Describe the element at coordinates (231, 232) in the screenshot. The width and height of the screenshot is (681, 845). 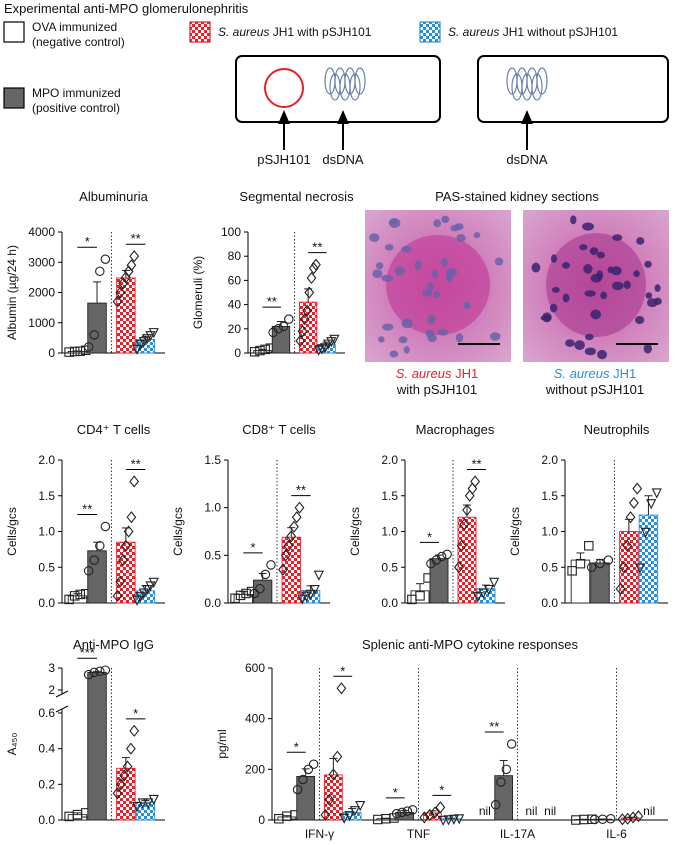
I see `y-tick-label: 100` at that location.